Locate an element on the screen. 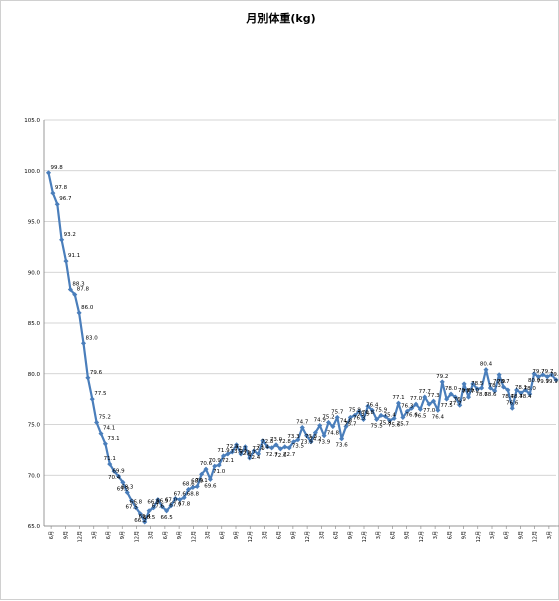  data-label: 79.9 is located at coordinates (552, 382).